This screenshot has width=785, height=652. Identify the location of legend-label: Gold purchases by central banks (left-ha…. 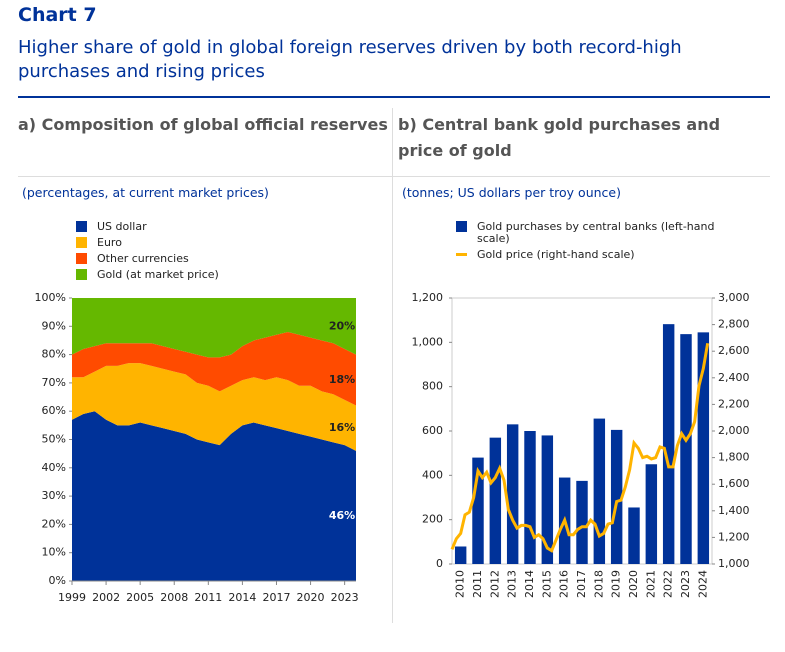
(596, 232).